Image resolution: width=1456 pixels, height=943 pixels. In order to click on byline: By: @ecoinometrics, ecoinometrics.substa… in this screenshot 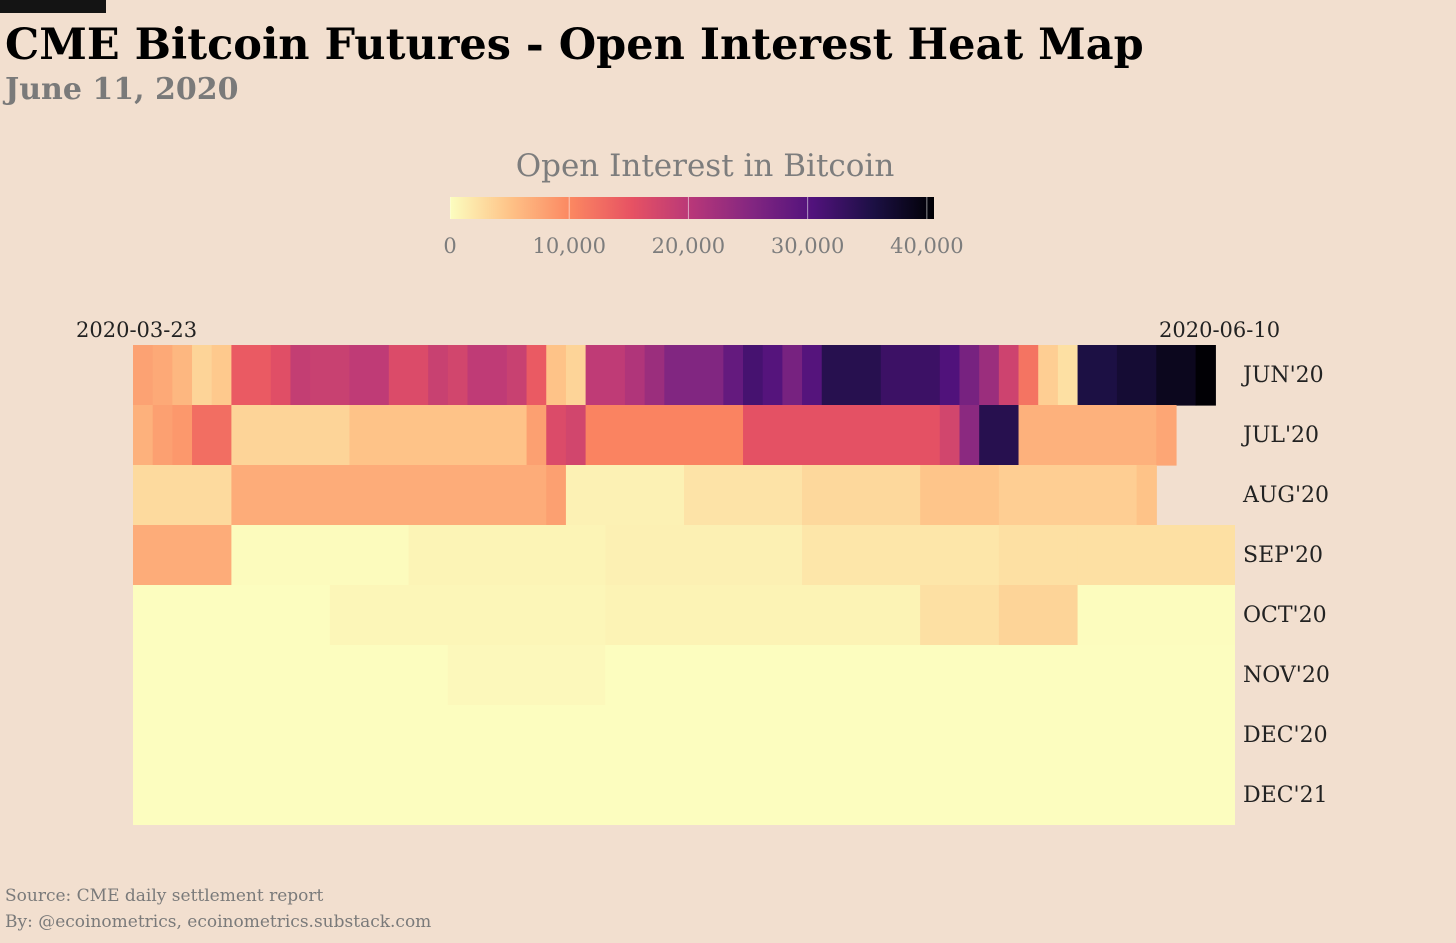, I will do `click(218, 922)`.